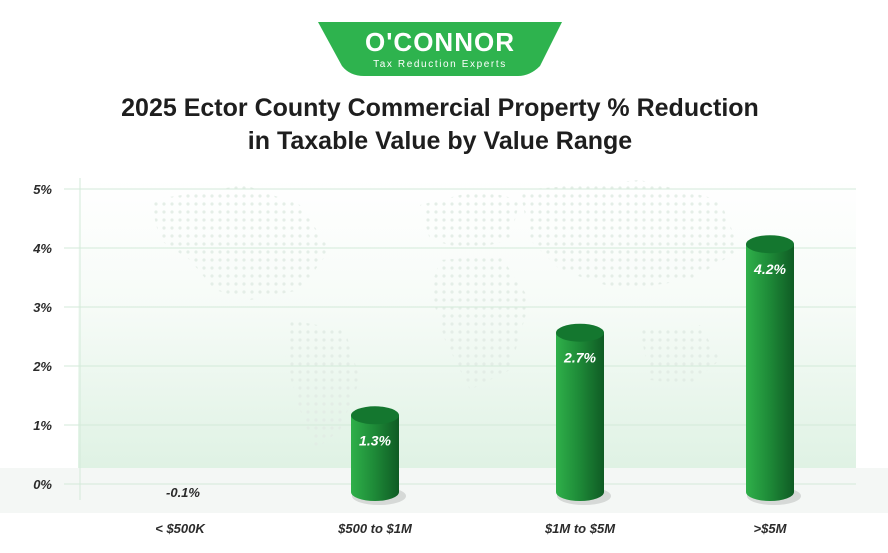  I want to click on y-axis: 0% 1% 2% 3% 4% 5%, so click(42, 337).